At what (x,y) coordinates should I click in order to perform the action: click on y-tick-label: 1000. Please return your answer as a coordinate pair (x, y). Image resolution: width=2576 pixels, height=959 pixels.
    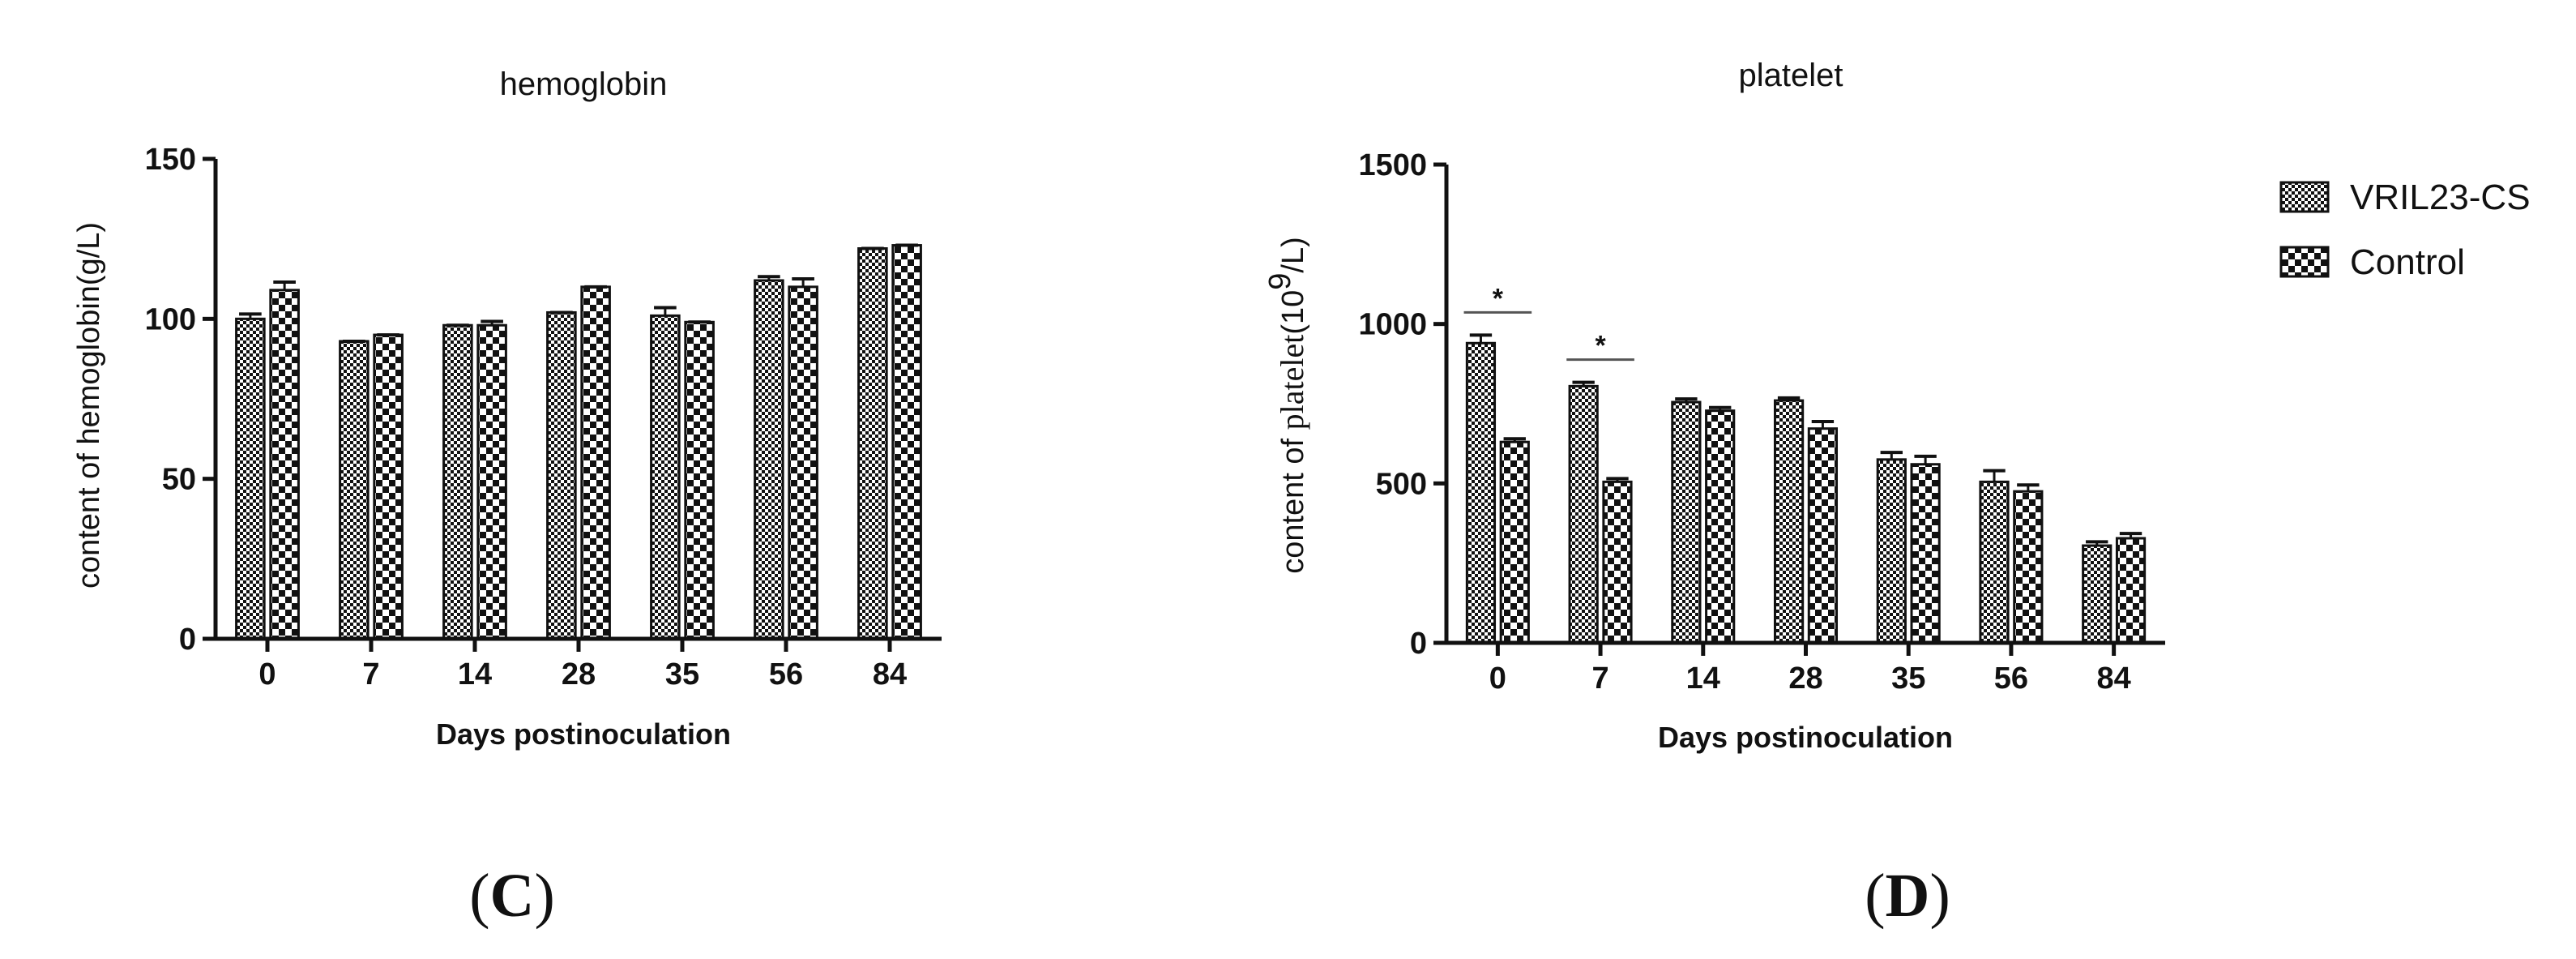
    Looking at the image, I should click on (1392, 325).